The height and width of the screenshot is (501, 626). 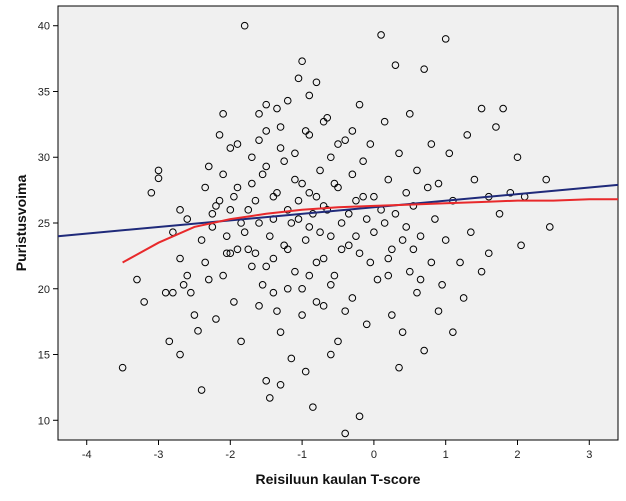 I want to click on x-tick-label: -1, so click(x=302, y=455).